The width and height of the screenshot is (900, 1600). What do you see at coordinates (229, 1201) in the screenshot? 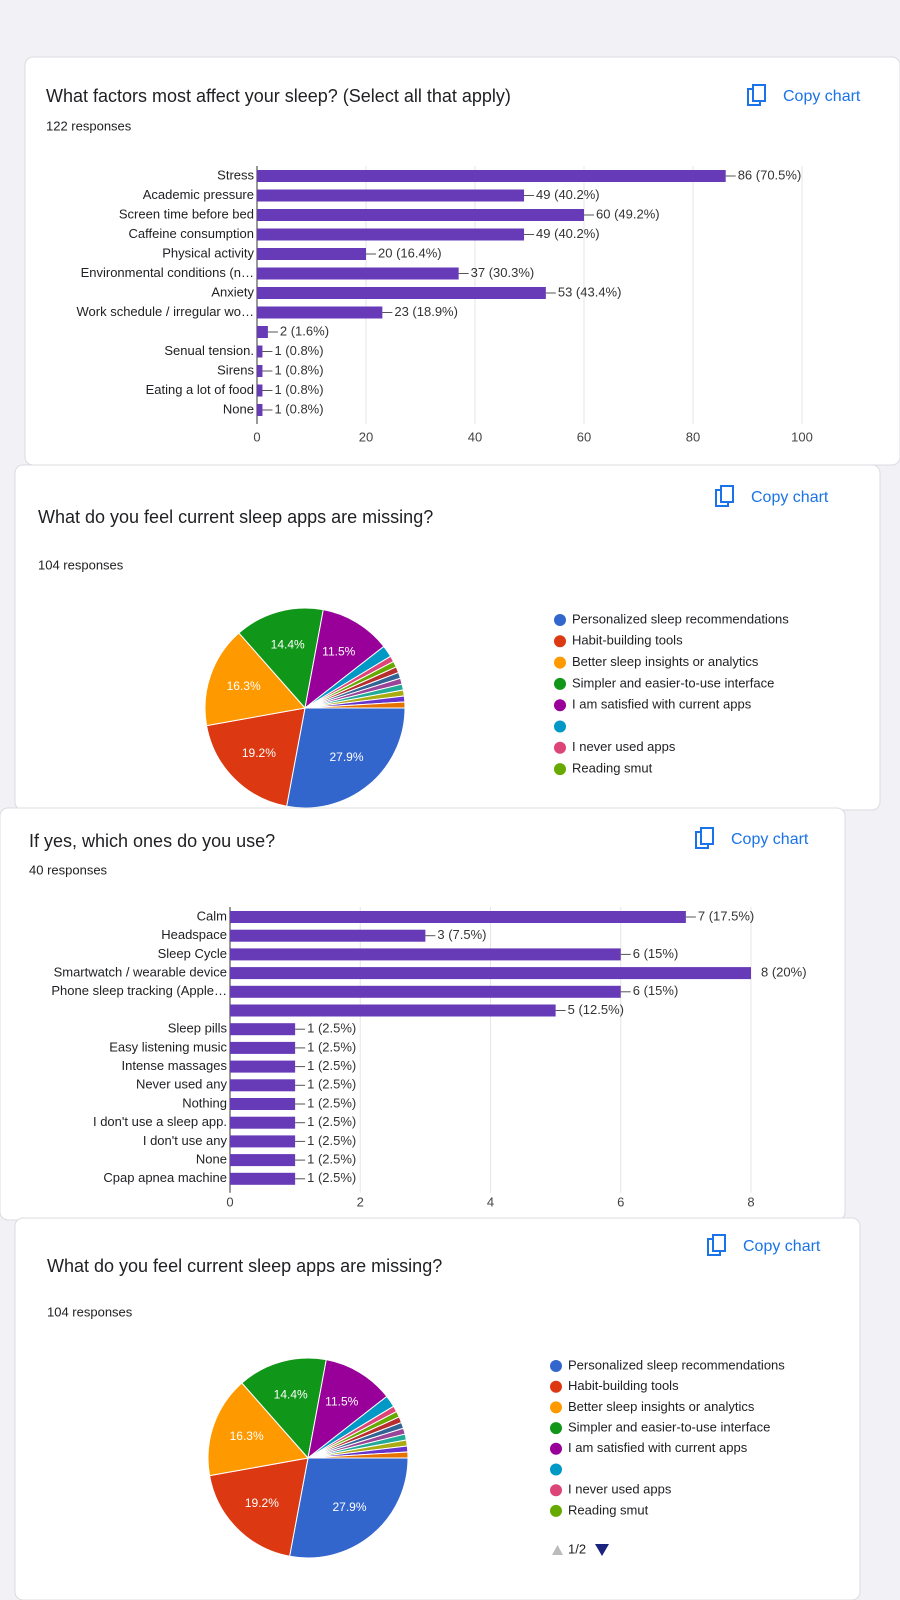
I see `x-tick-label: 0` at bounding box center [229, 1201].